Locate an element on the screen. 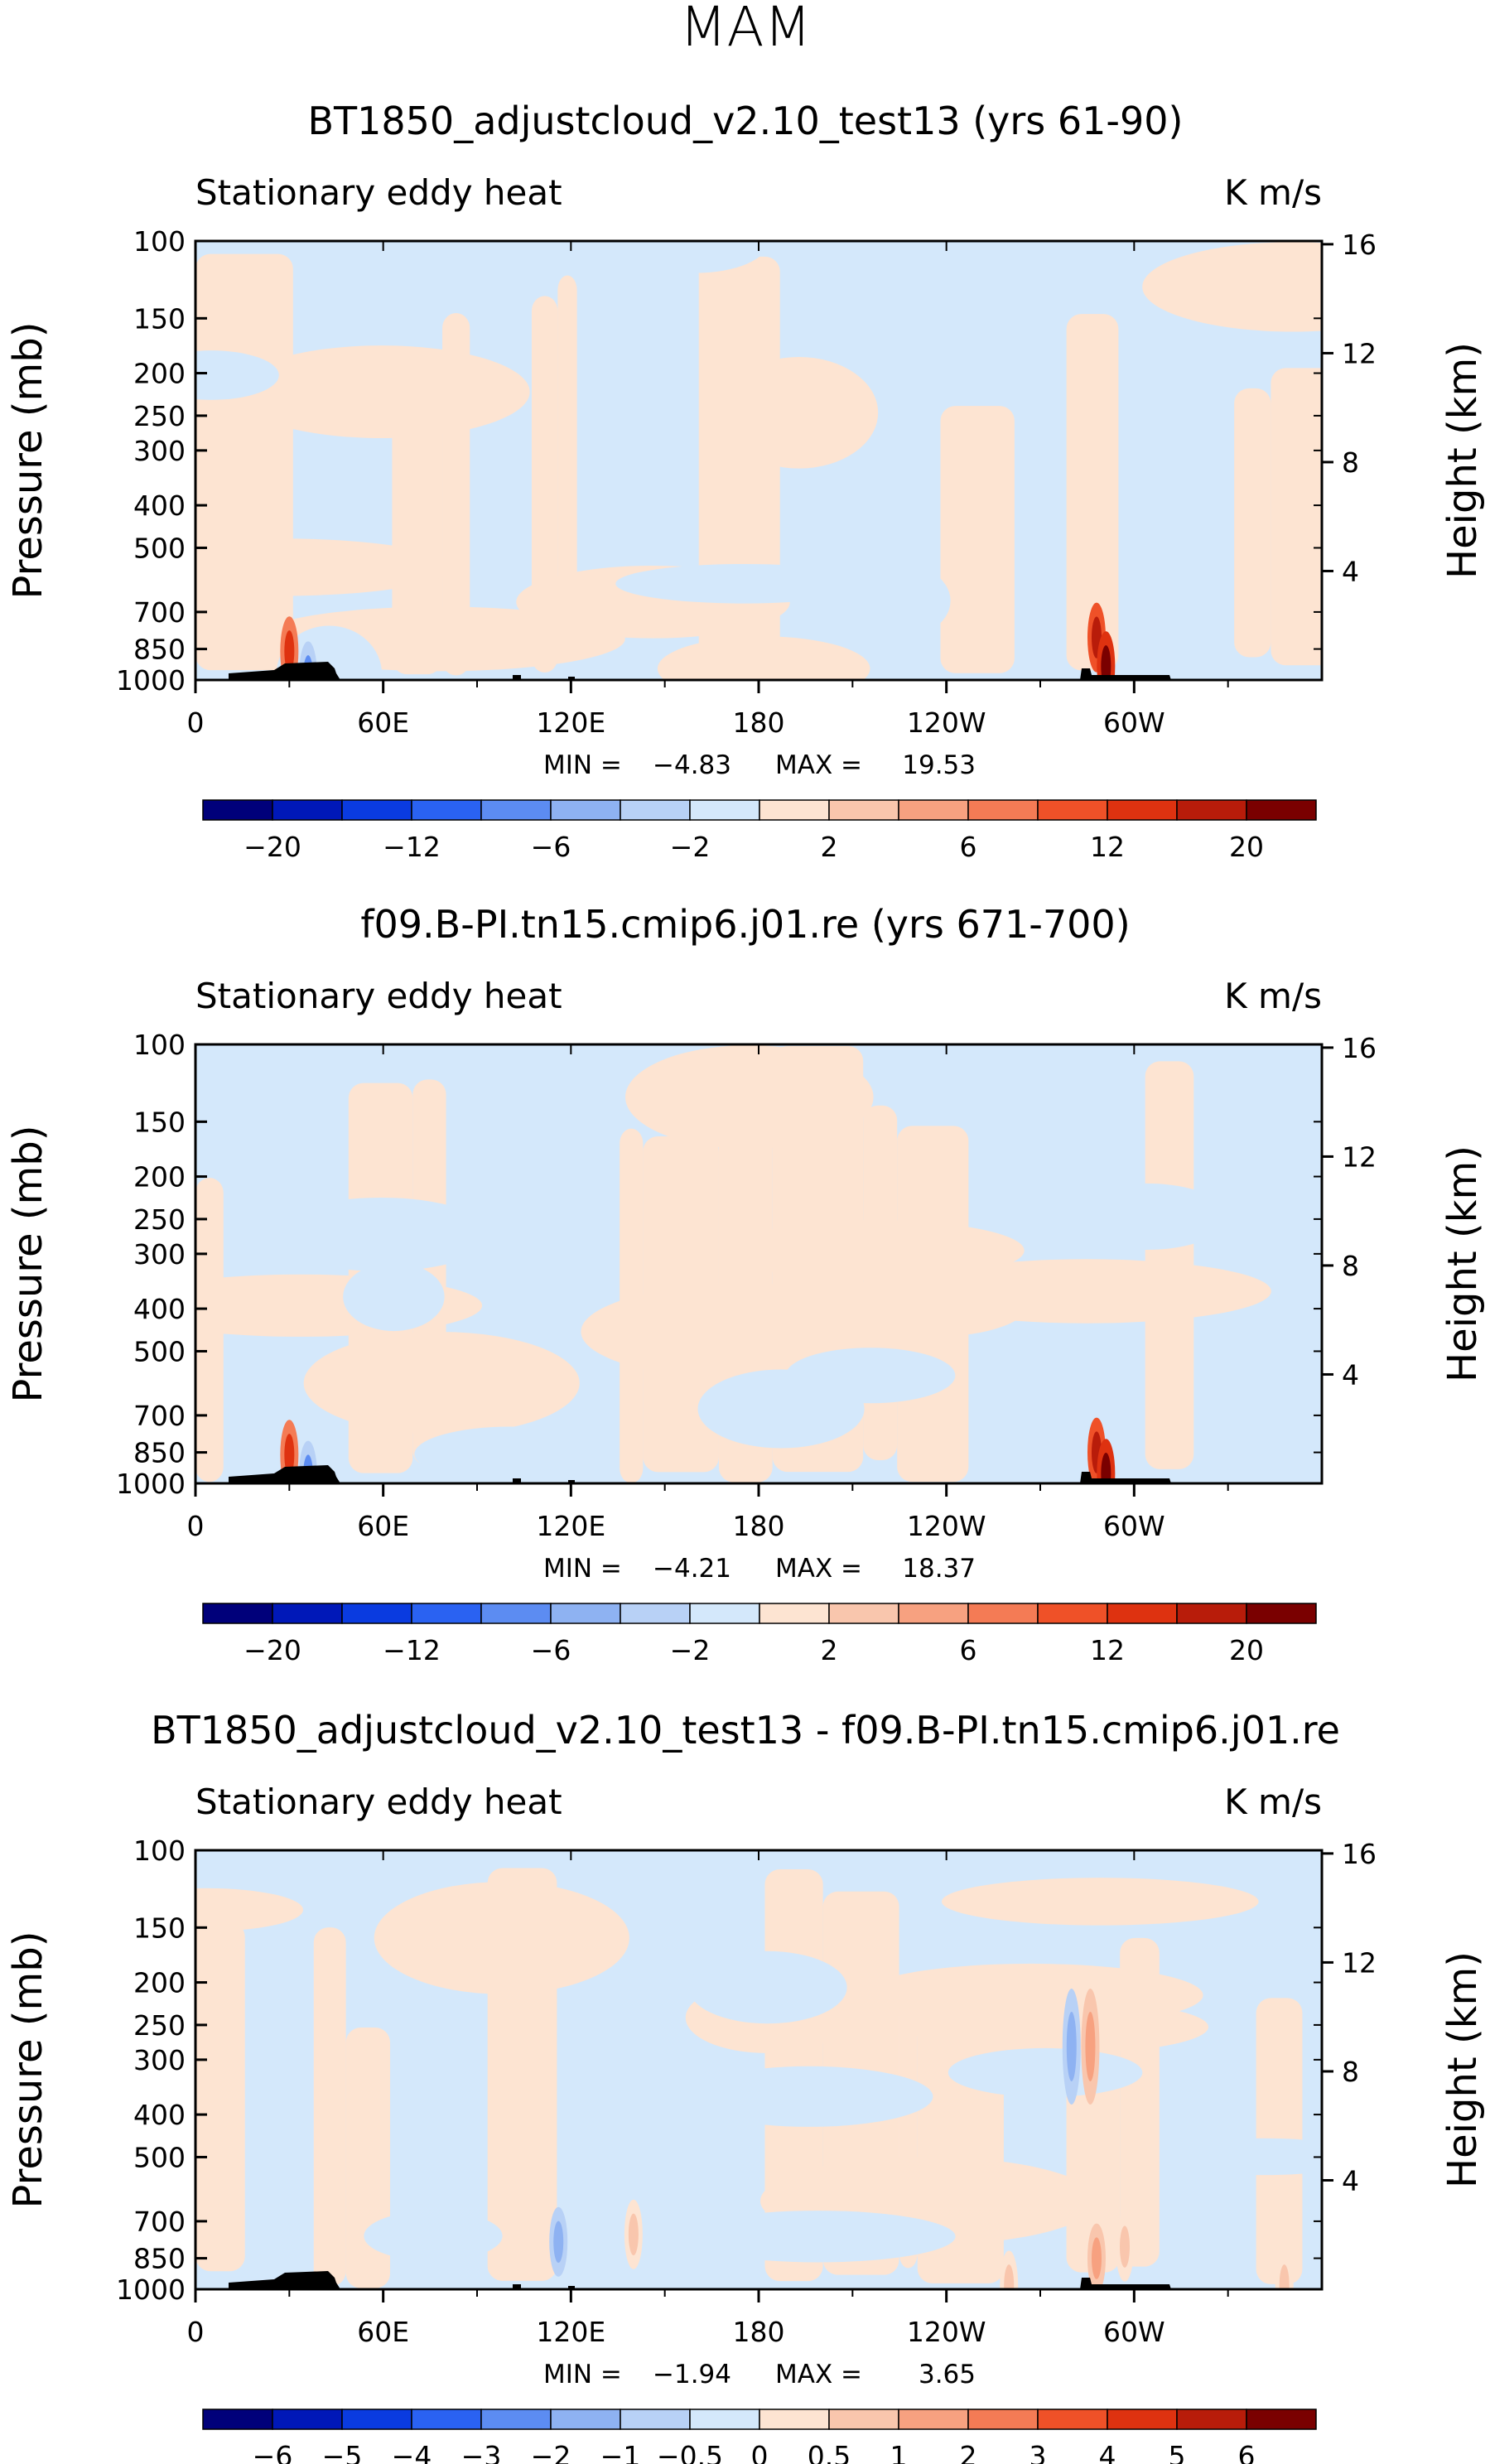 This screenshot has width=1490, height=2464. colorbar-label: 4 is located at coordinates (1107, 2452).